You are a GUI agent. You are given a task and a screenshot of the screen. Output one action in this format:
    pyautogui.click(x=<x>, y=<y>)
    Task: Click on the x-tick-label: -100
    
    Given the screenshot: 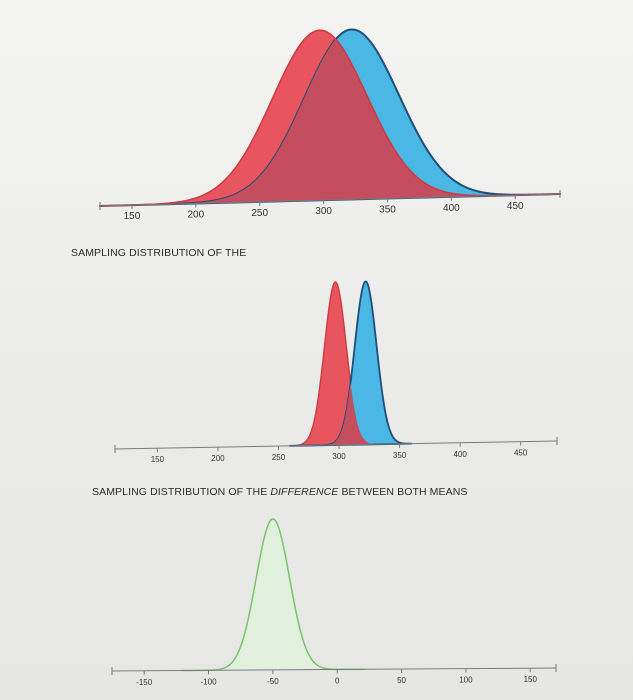 What is the action you would take?
    pyautogui.click(x=209, y=681)
    